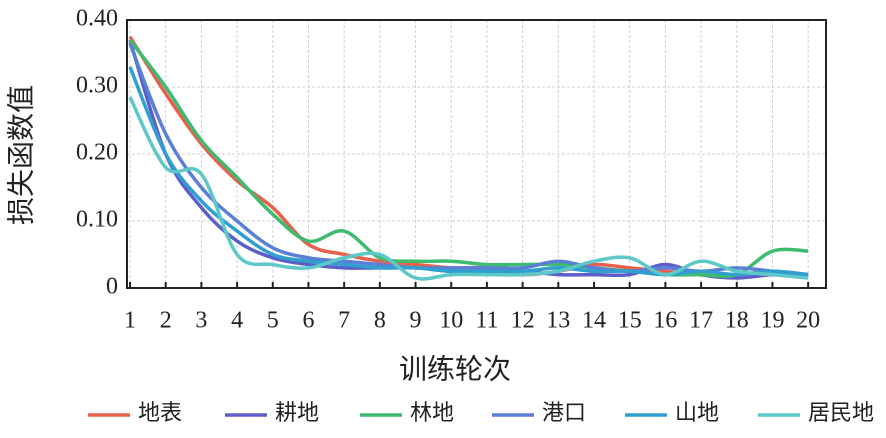 This screenshot has width=886, height=438. Describe the element at coordinates (112, 287) in the screenshot. I see `y-tick-label: 0` at that location.